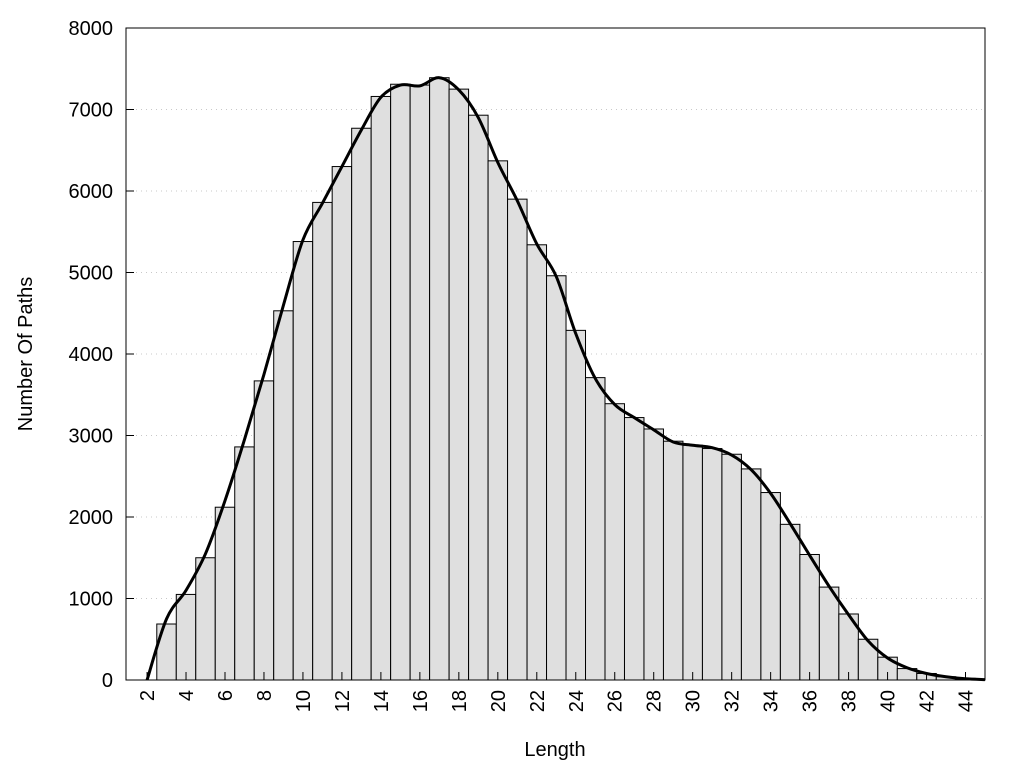 This screenshot has width=1024, height=773. Describe the element at coordinates (694, 701) in the screenshot. I see `x-tick-label: 30` at that location.